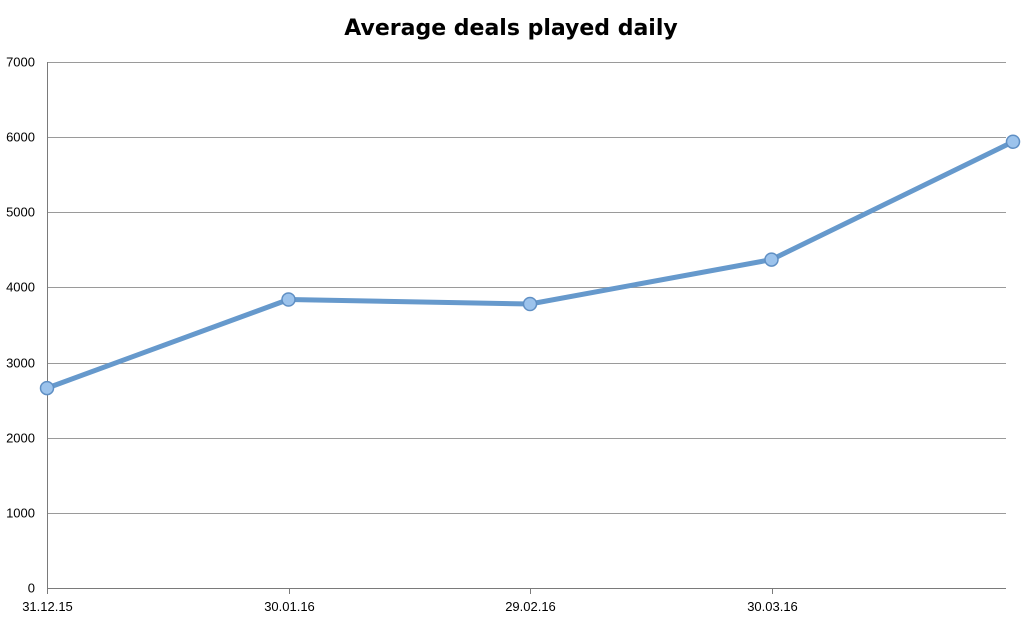  What do you see at coordinates (20, 513) in the screenshot?
I see `y-tick-label: 1000` at bounding box center [20, 513].